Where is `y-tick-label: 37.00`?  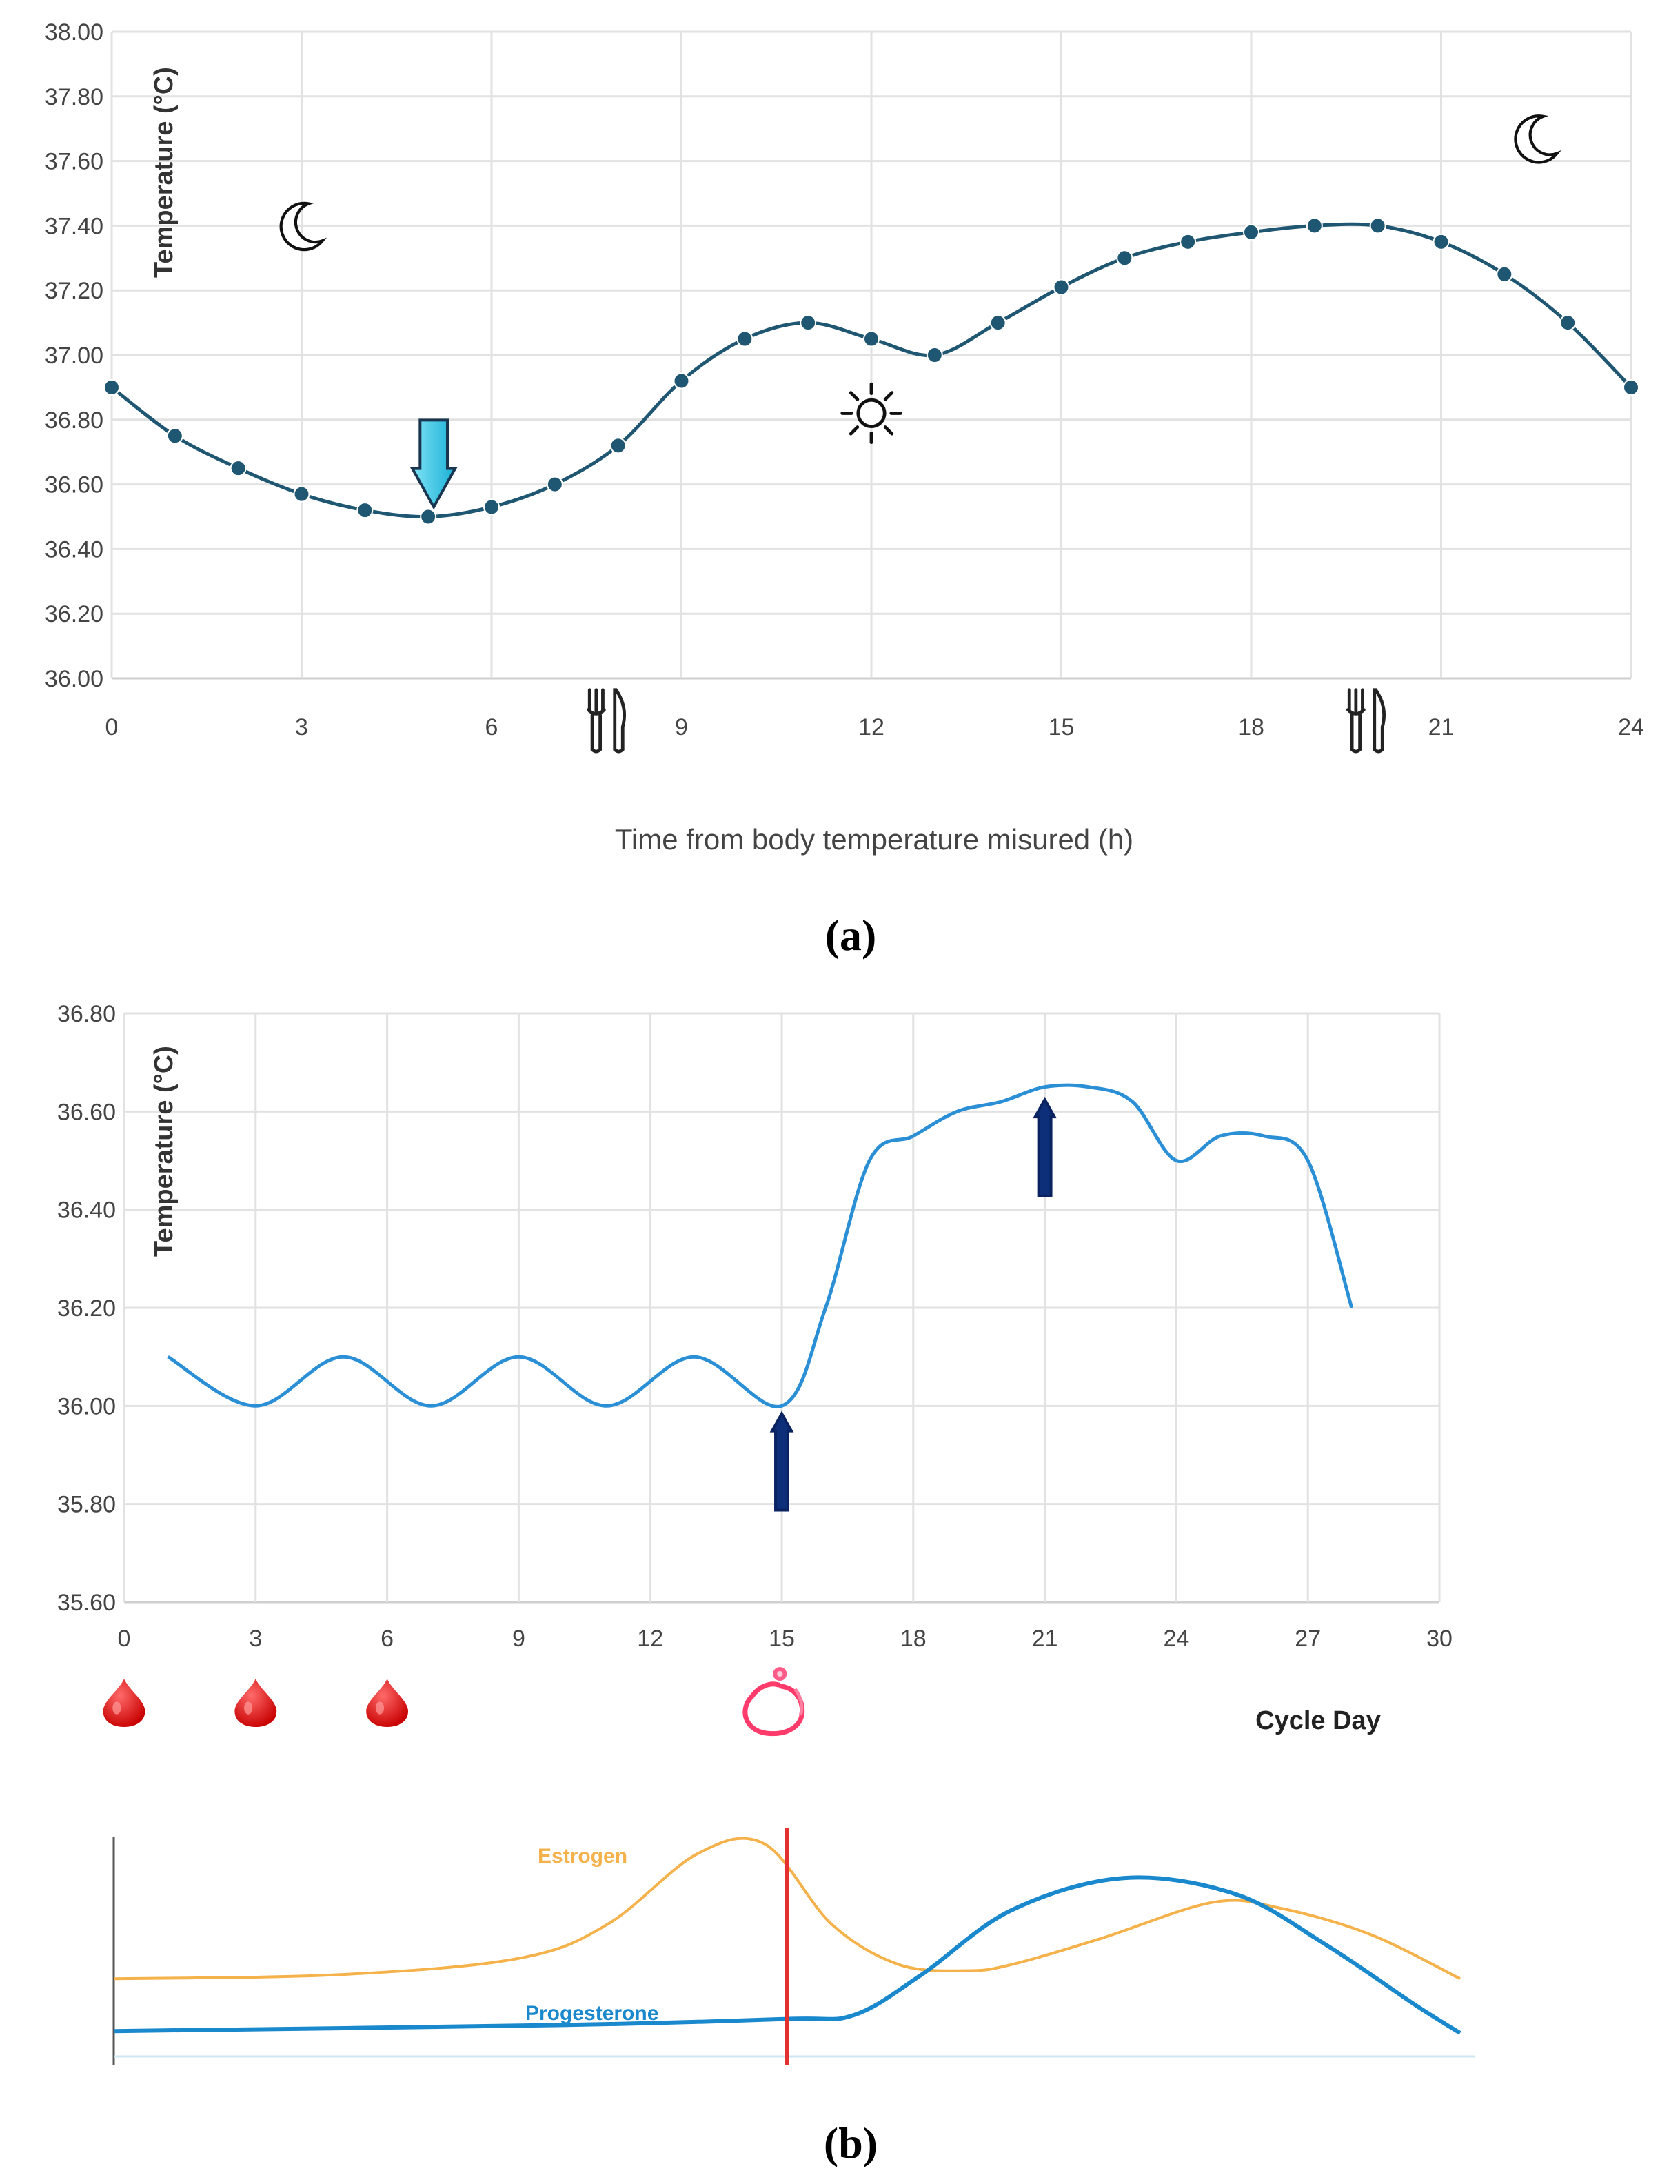
y-tick-label: 37.00 is located at coordinates (74, 356).